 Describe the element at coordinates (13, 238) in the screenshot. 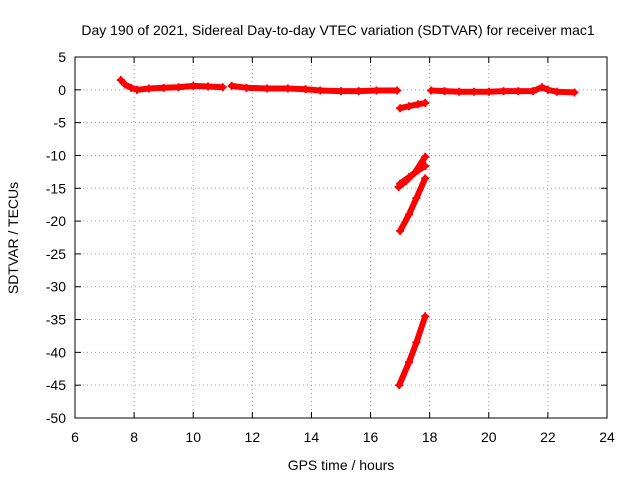

I see `y-axis-label: SDTVAR / TECUs` at that location.